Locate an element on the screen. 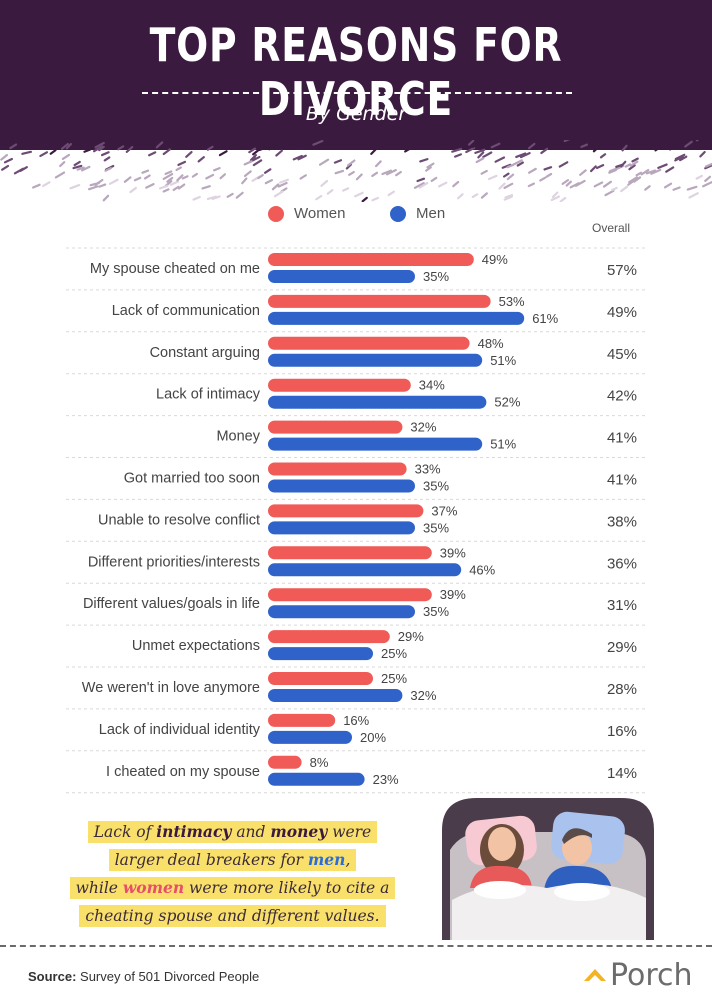 The image size is (712, 1008). page-subtitle: By Gender is located at coordinates (356, 114).